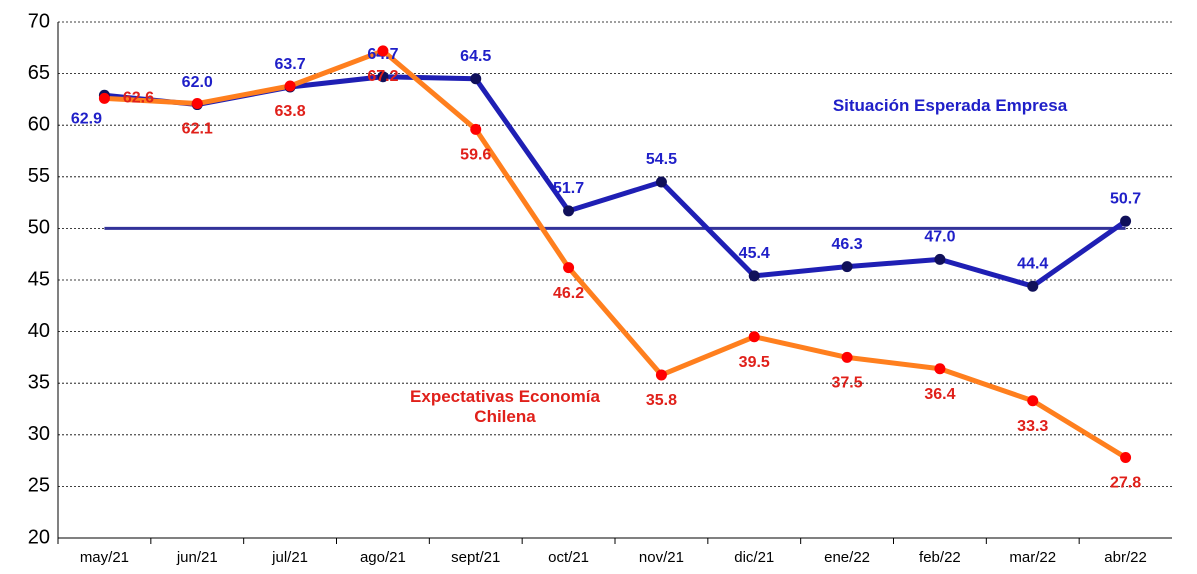  What do you see at coordinates (754, 362) in the screenshot?
I see `data-label: 39.5` at bounding box center [754, 362].